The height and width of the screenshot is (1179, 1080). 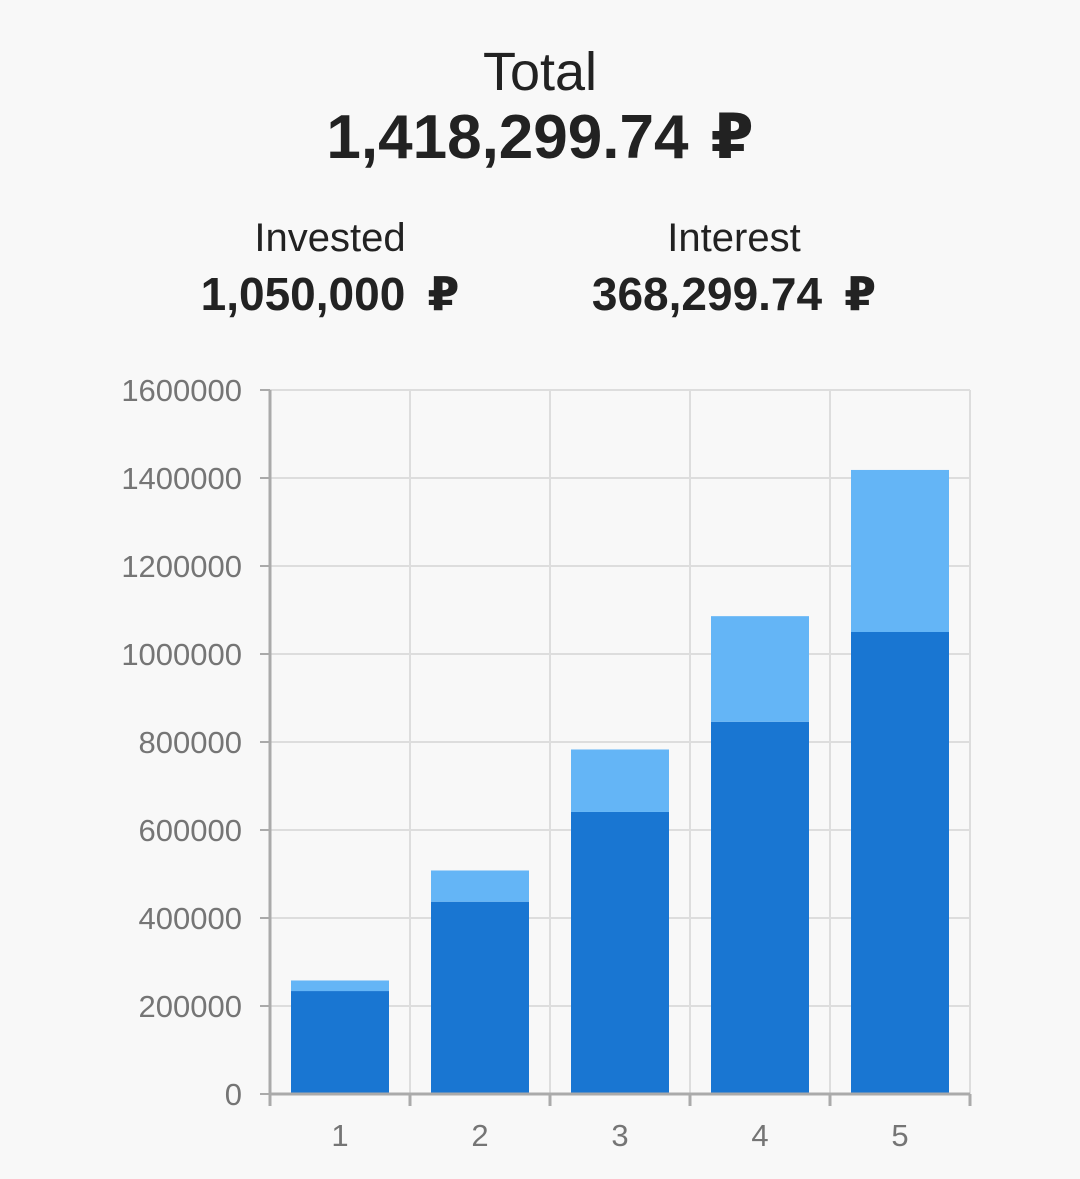 I want to click on interest-label: Interest, so click(x=734, y=238).